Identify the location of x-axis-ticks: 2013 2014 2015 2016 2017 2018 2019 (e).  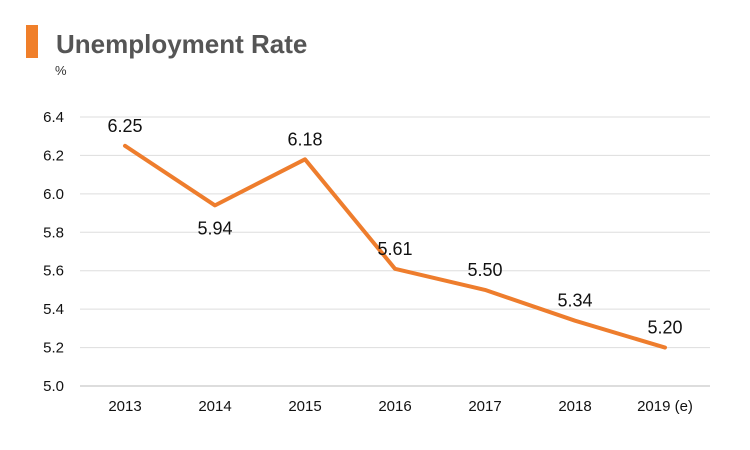
(400, 406).